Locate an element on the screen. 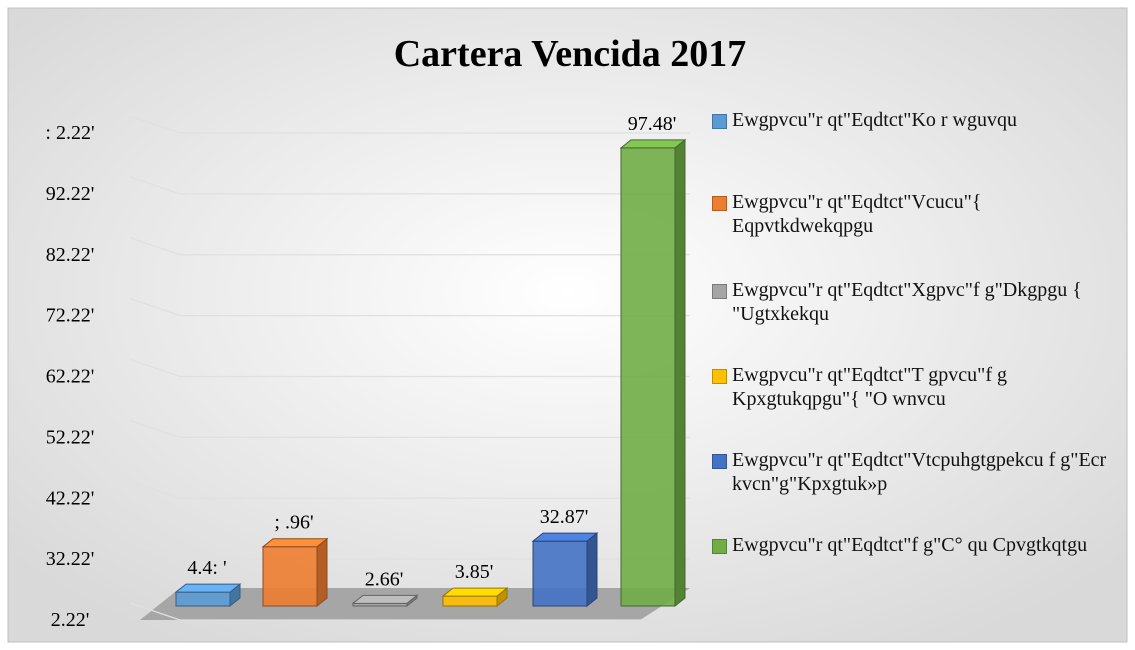  y-tick-label: : 2.22' is located at coordinates (69, 133).